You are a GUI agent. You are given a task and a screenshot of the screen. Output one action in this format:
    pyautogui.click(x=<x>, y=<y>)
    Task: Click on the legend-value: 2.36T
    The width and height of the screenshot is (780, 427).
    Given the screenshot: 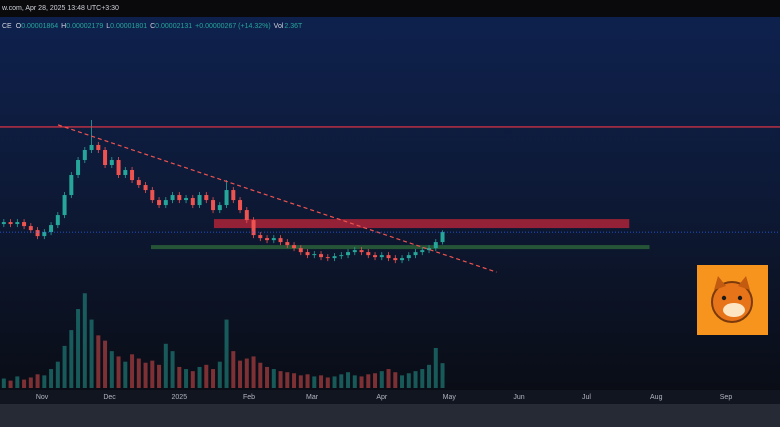 What is the action you would take?
    pyautogui.click(x=293, y=26)
    